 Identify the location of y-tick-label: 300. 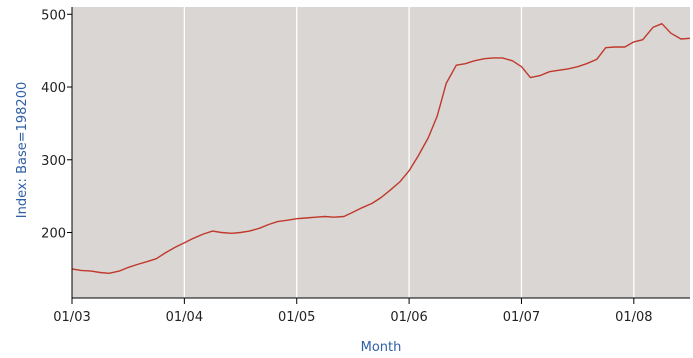
(53, 161).